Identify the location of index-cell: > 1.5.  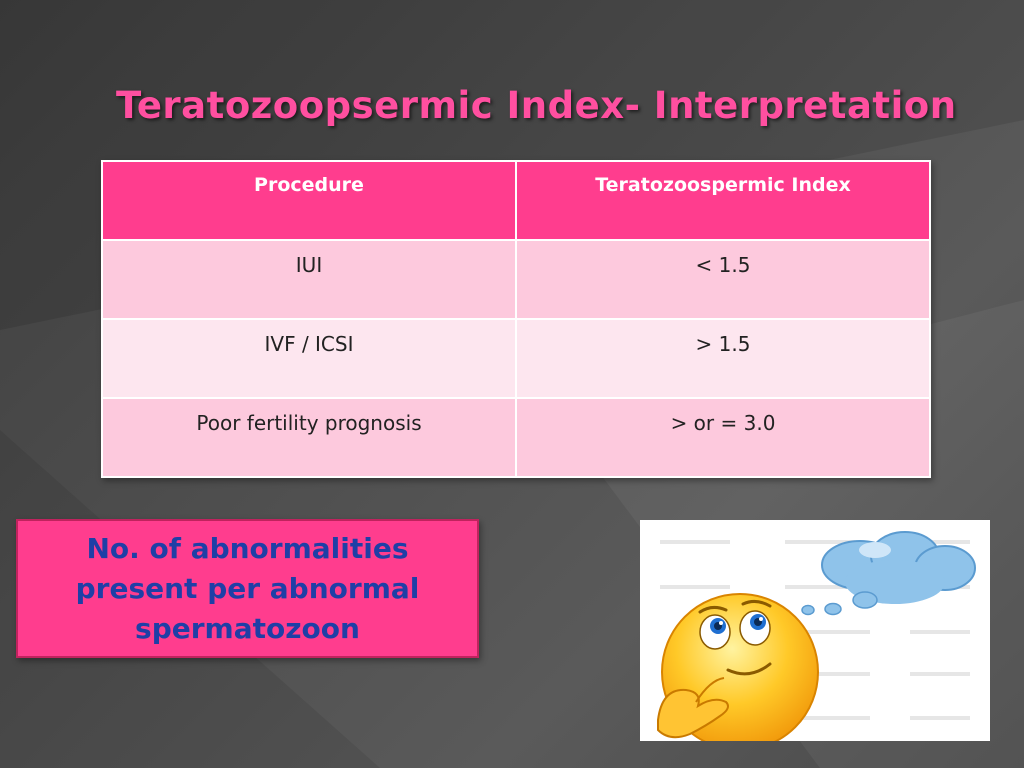
(723, 358).